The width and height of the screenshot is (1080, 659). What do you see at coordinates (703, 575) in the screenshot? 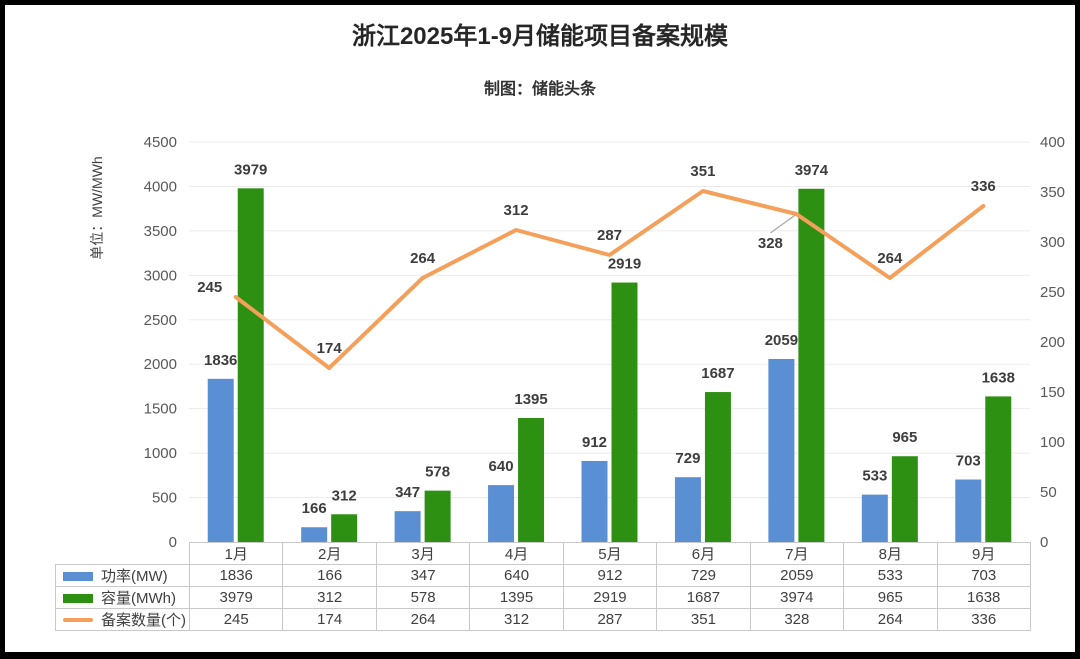
I see `power-value-cell: 729` at bounding box center [703, 575].